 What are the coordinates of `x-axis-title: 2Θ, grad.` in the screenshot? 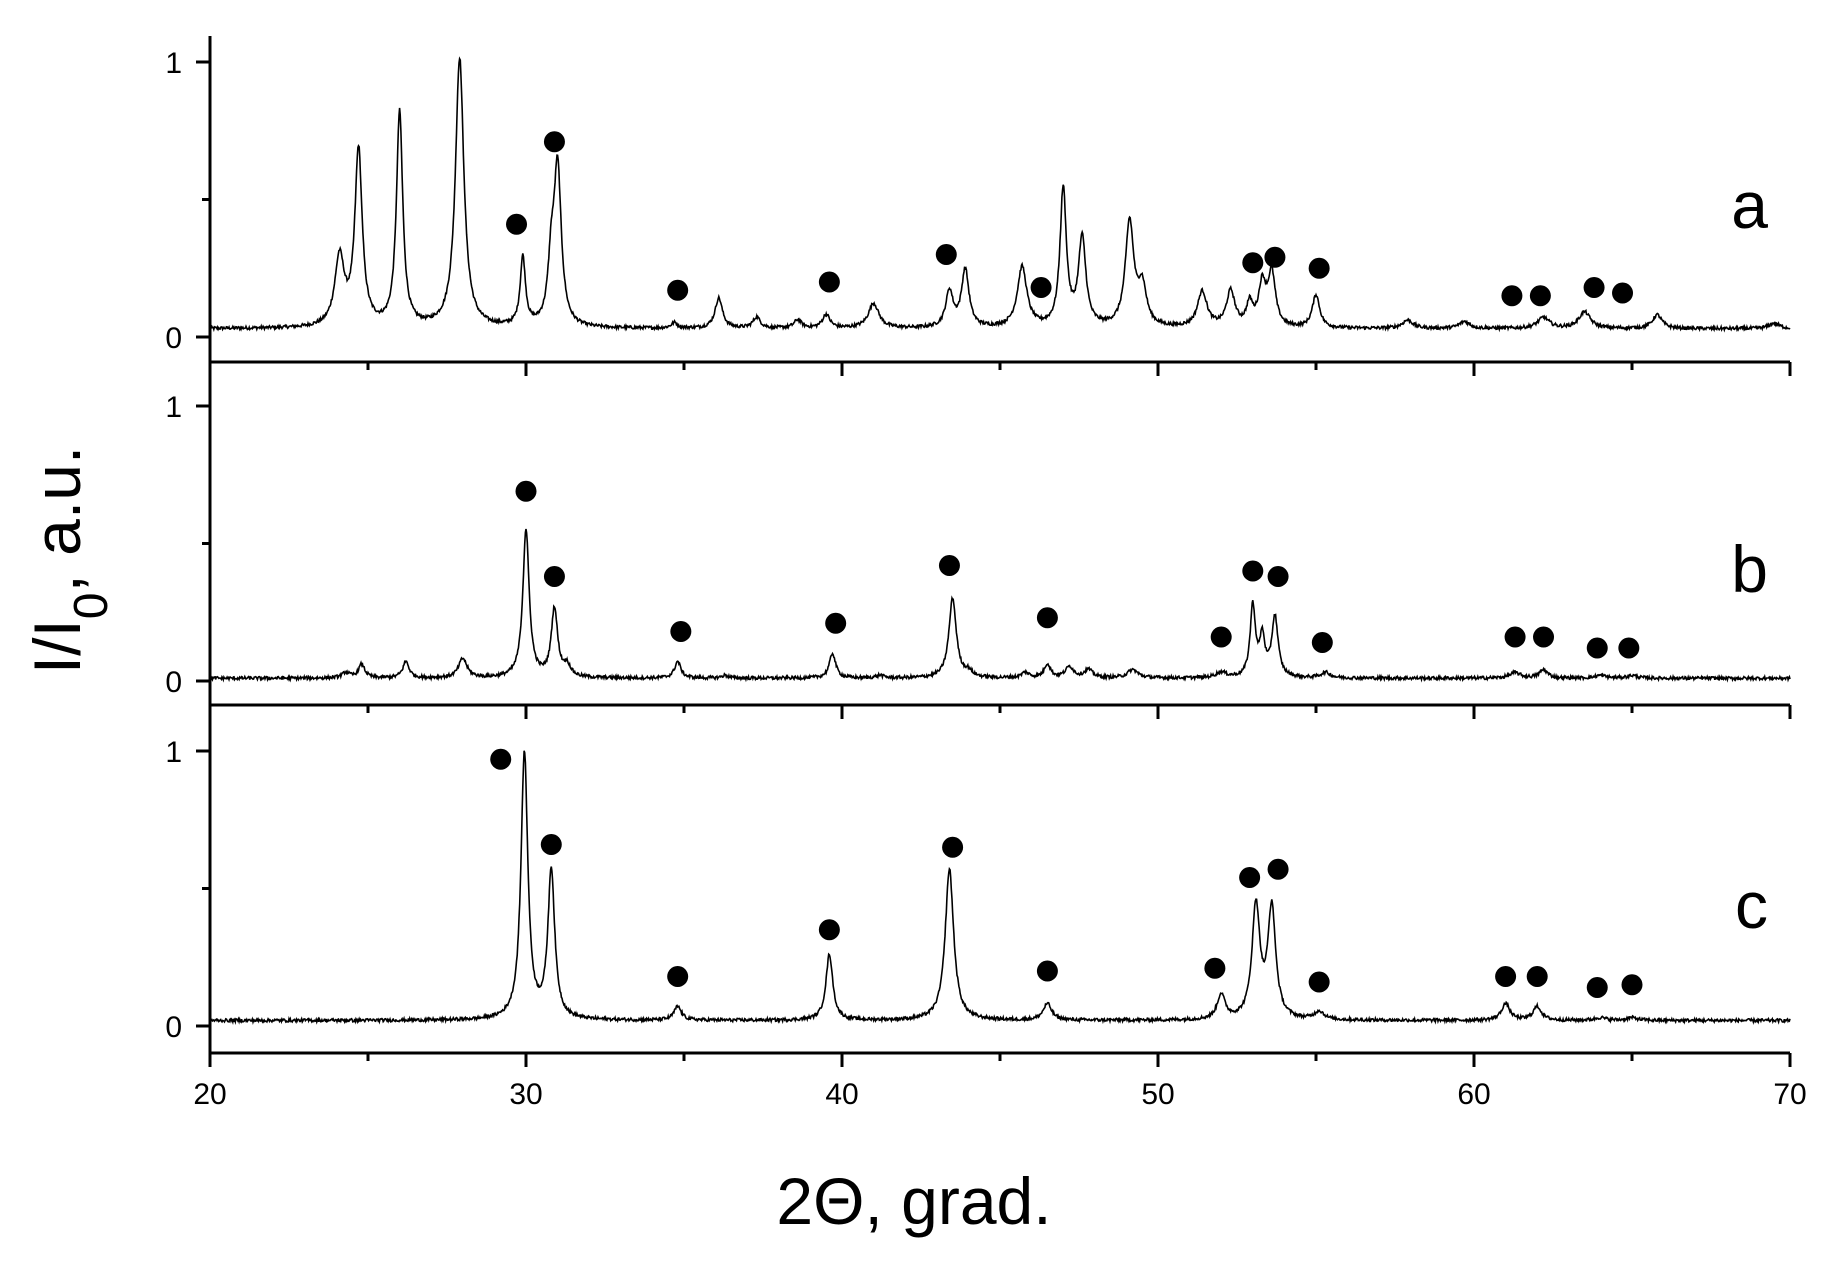 It's located at (913, 1201).